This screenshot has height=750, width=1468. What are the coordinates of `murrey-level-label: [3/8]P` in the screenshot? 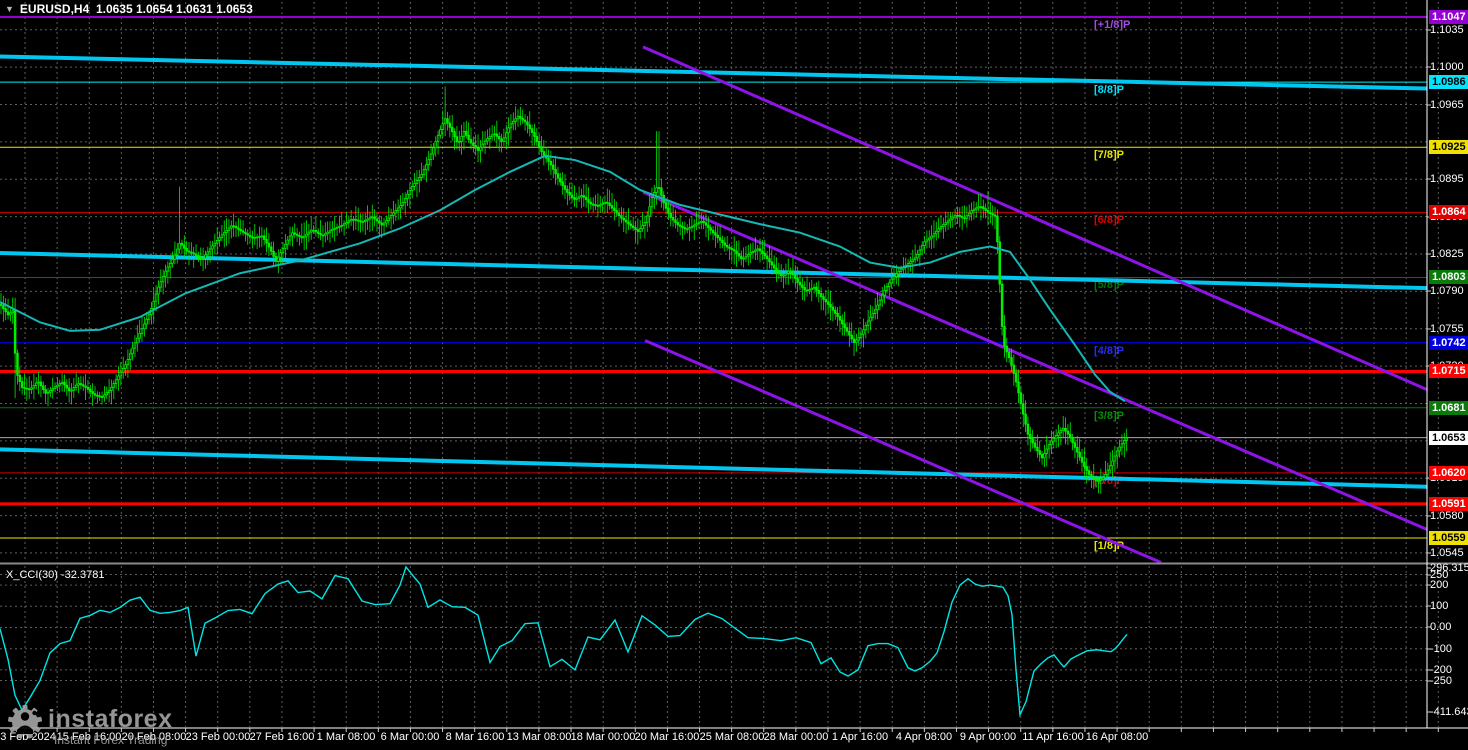 It's located at (1109, 415).